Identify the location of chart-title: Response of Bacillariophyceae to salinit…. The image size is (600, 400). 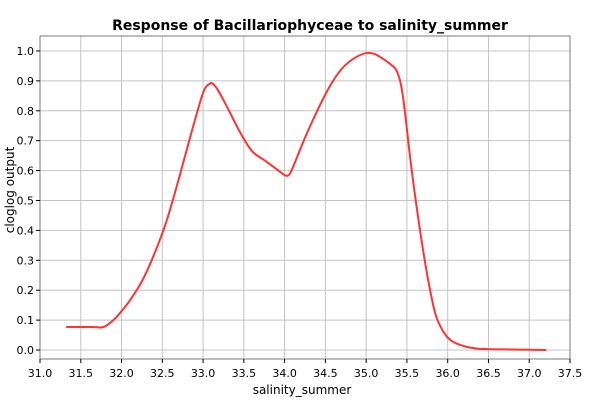
(310, 26).